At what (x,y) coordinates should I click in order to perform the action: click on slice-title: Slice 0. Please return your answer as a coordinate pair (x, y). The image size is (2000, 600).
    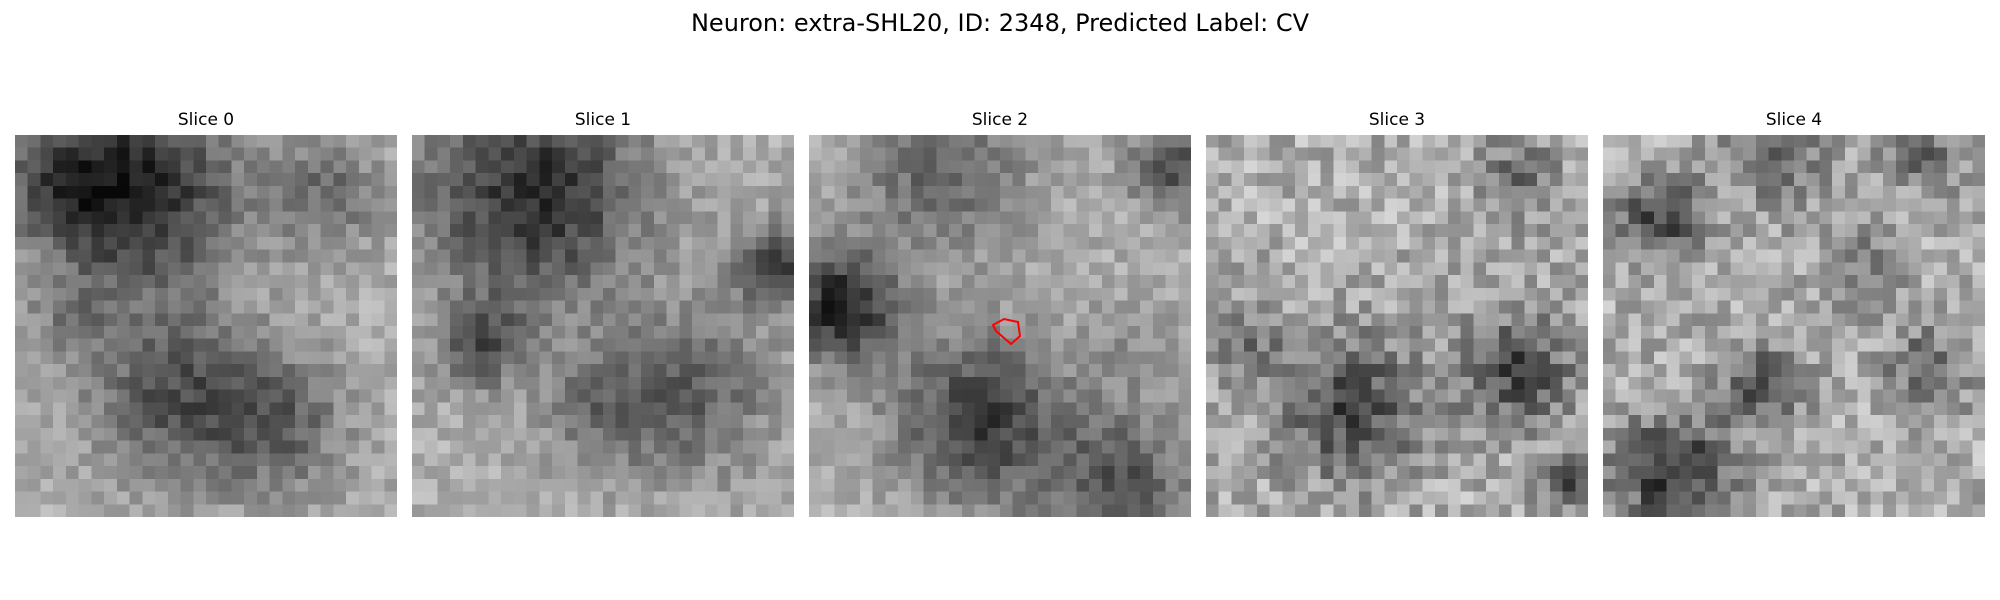
    Looking at the image, I should click on (206, 120).